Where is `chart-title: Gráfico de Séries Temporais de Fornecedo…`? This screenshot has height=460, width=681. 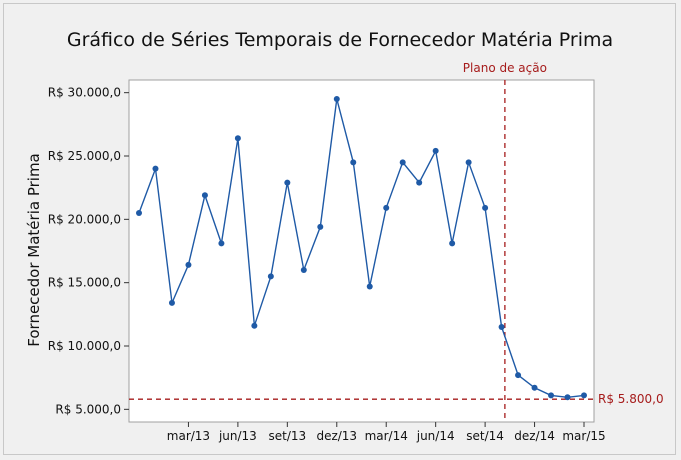 chart-title: Gráfico de Séries Temporais de Fornecedo… is located at coordinates (340, 40).